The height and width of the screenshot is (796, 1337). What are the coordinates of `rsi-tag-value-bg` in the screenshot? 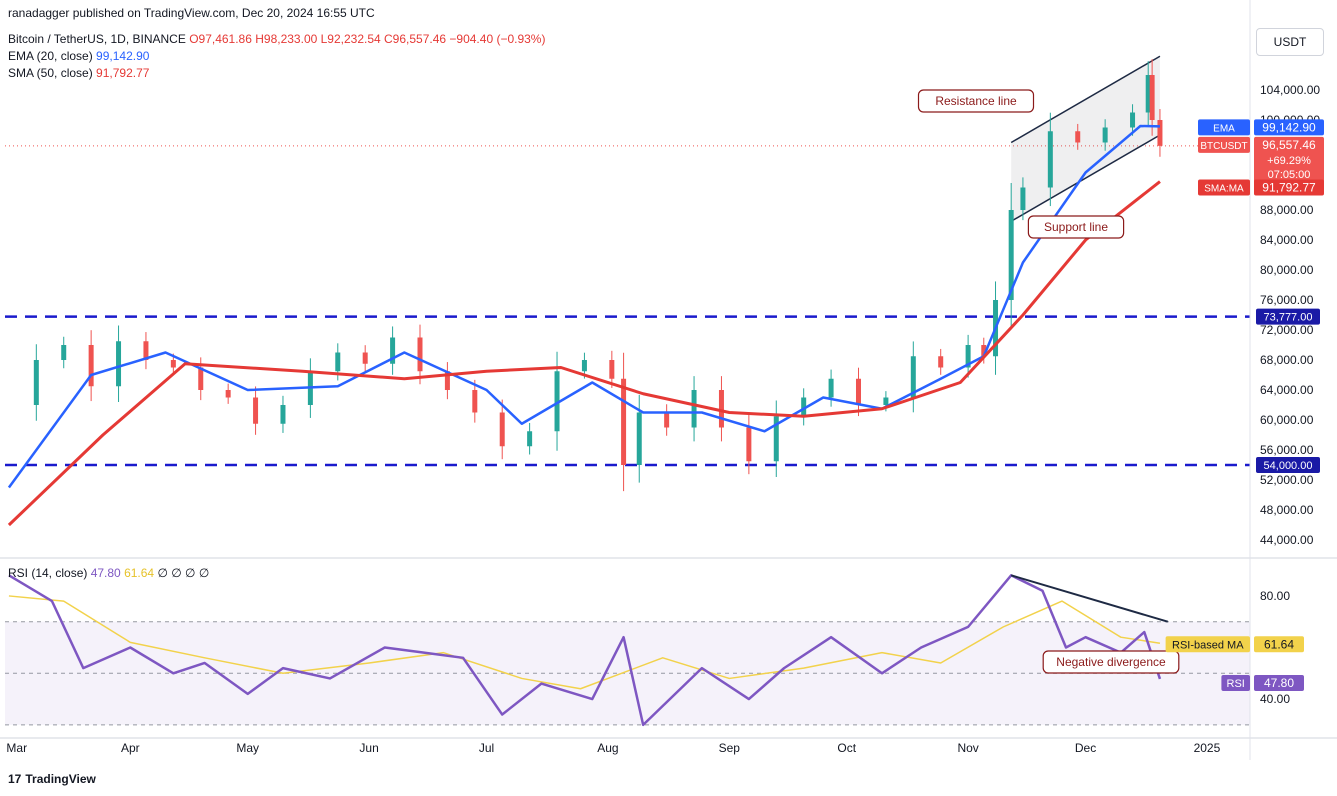 It's located at (1279, 682).